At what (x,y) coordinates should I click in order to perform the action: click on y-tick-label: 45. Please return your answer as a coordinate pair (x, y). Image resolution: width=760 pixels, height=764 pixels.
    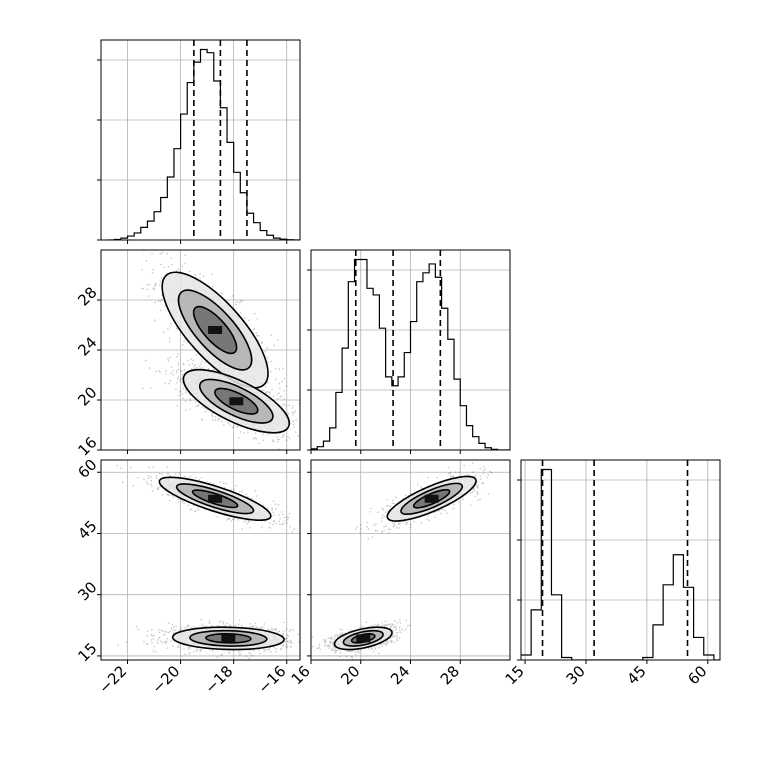
    Looking at the image, I should click on (87, 530).